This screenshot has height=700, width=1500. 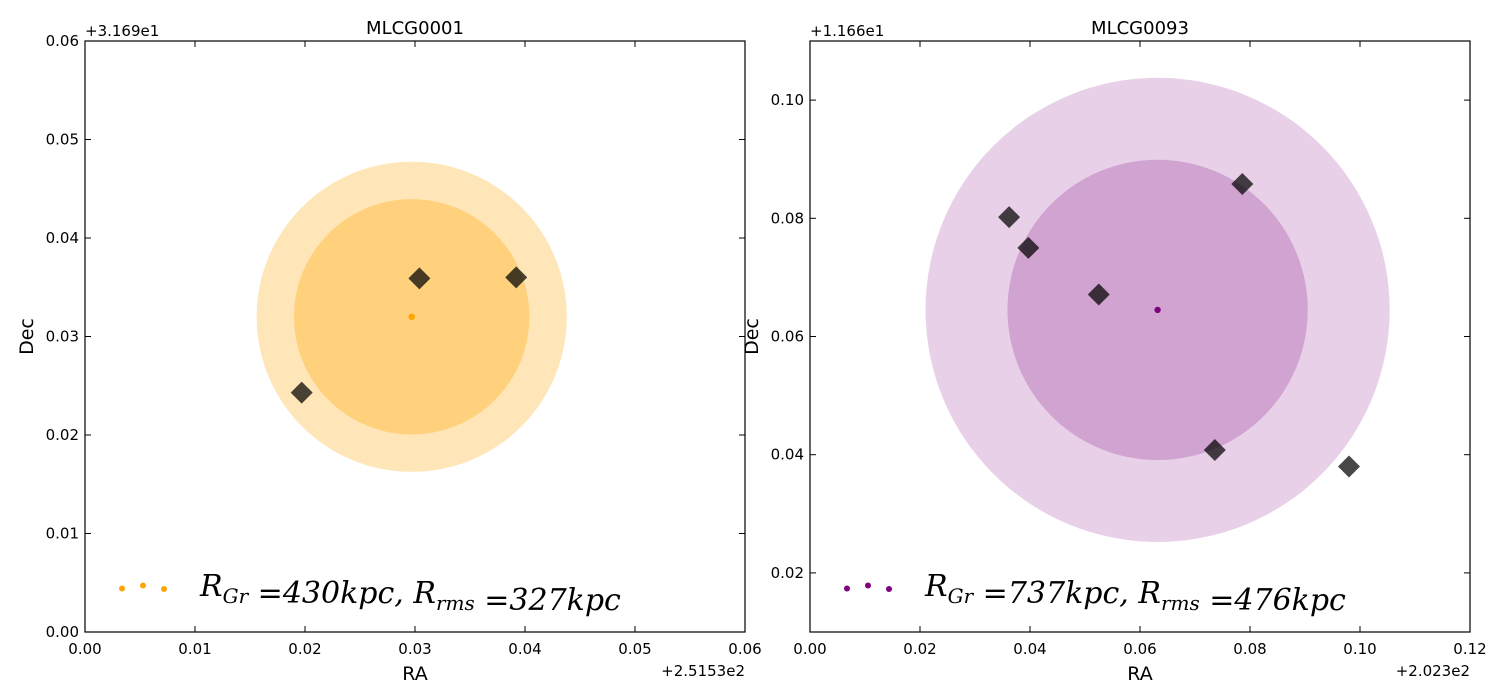 I want to click on legend-text-part: =737, so click(x=1019, y=593).